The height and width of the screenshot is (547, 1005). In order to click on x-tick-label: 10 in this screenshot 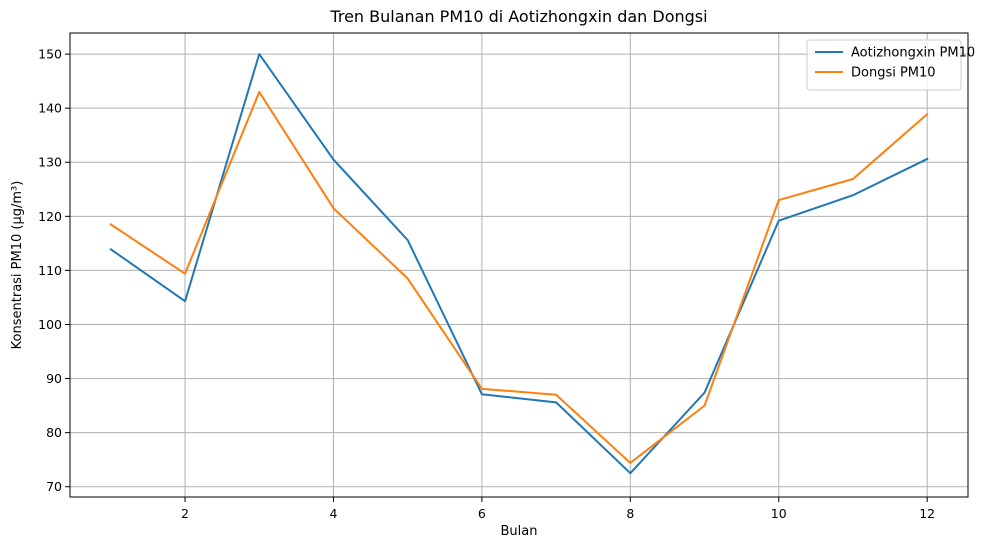, I will do `click(779, 513)`.